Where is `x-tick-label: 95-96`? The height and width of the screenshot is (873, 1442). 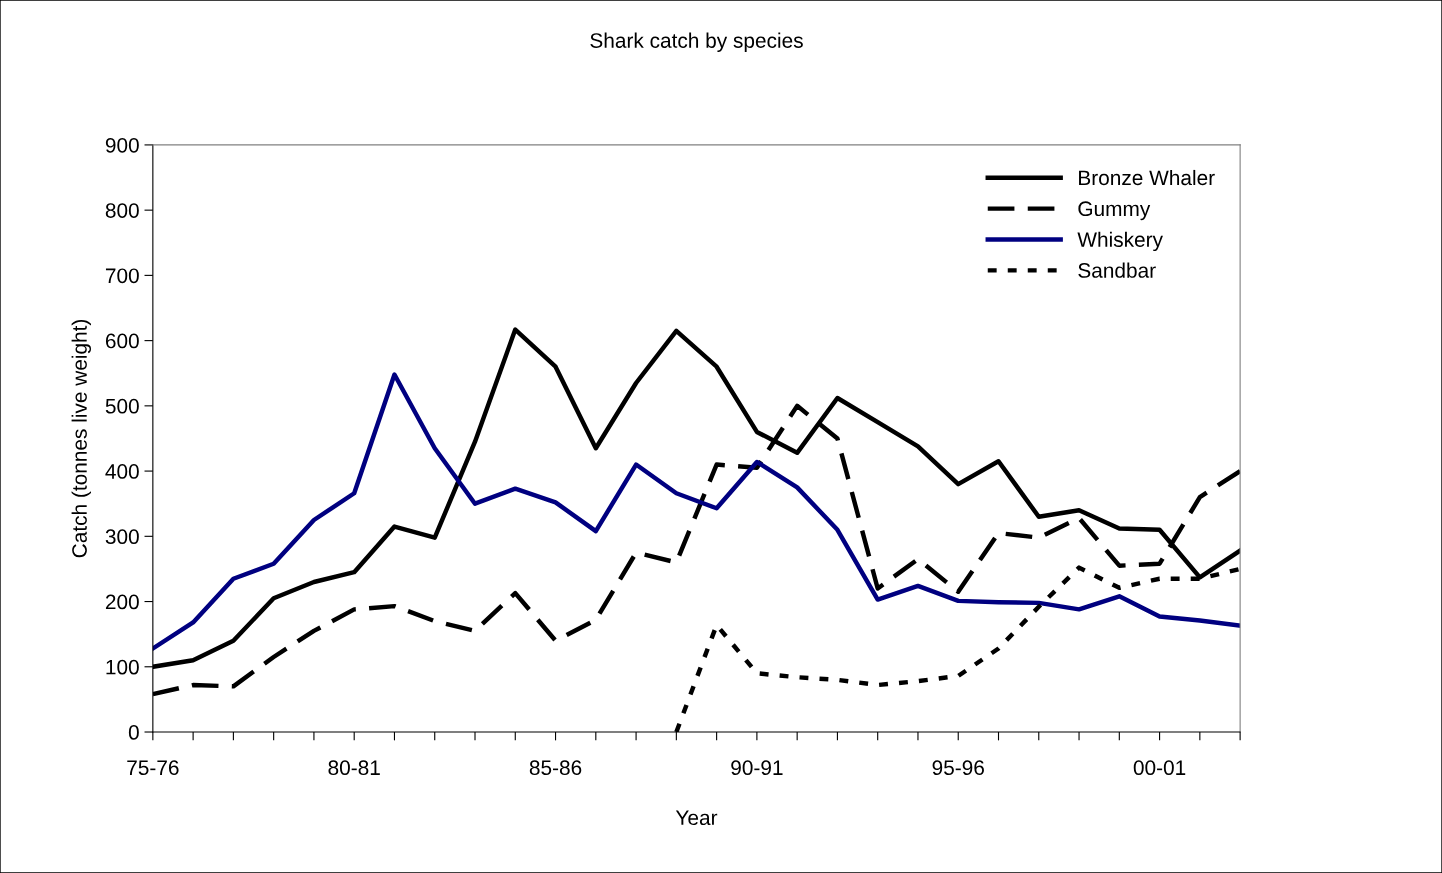
x-tick-label: 95-96 is located at coordinates (958, 768).